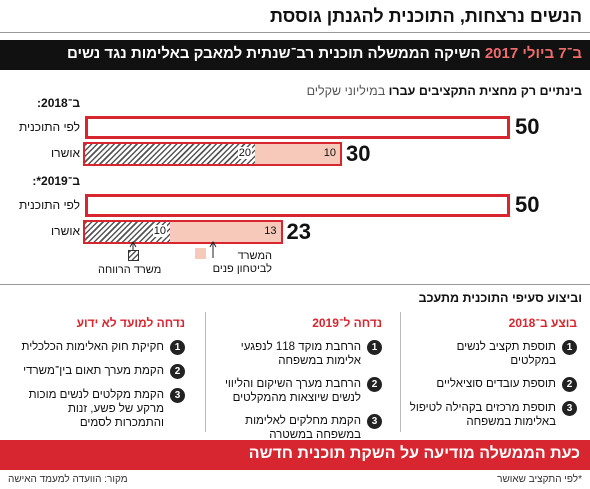  I want to click on item-text: תוספת עובדים סוציאליים, so click(496, 384).